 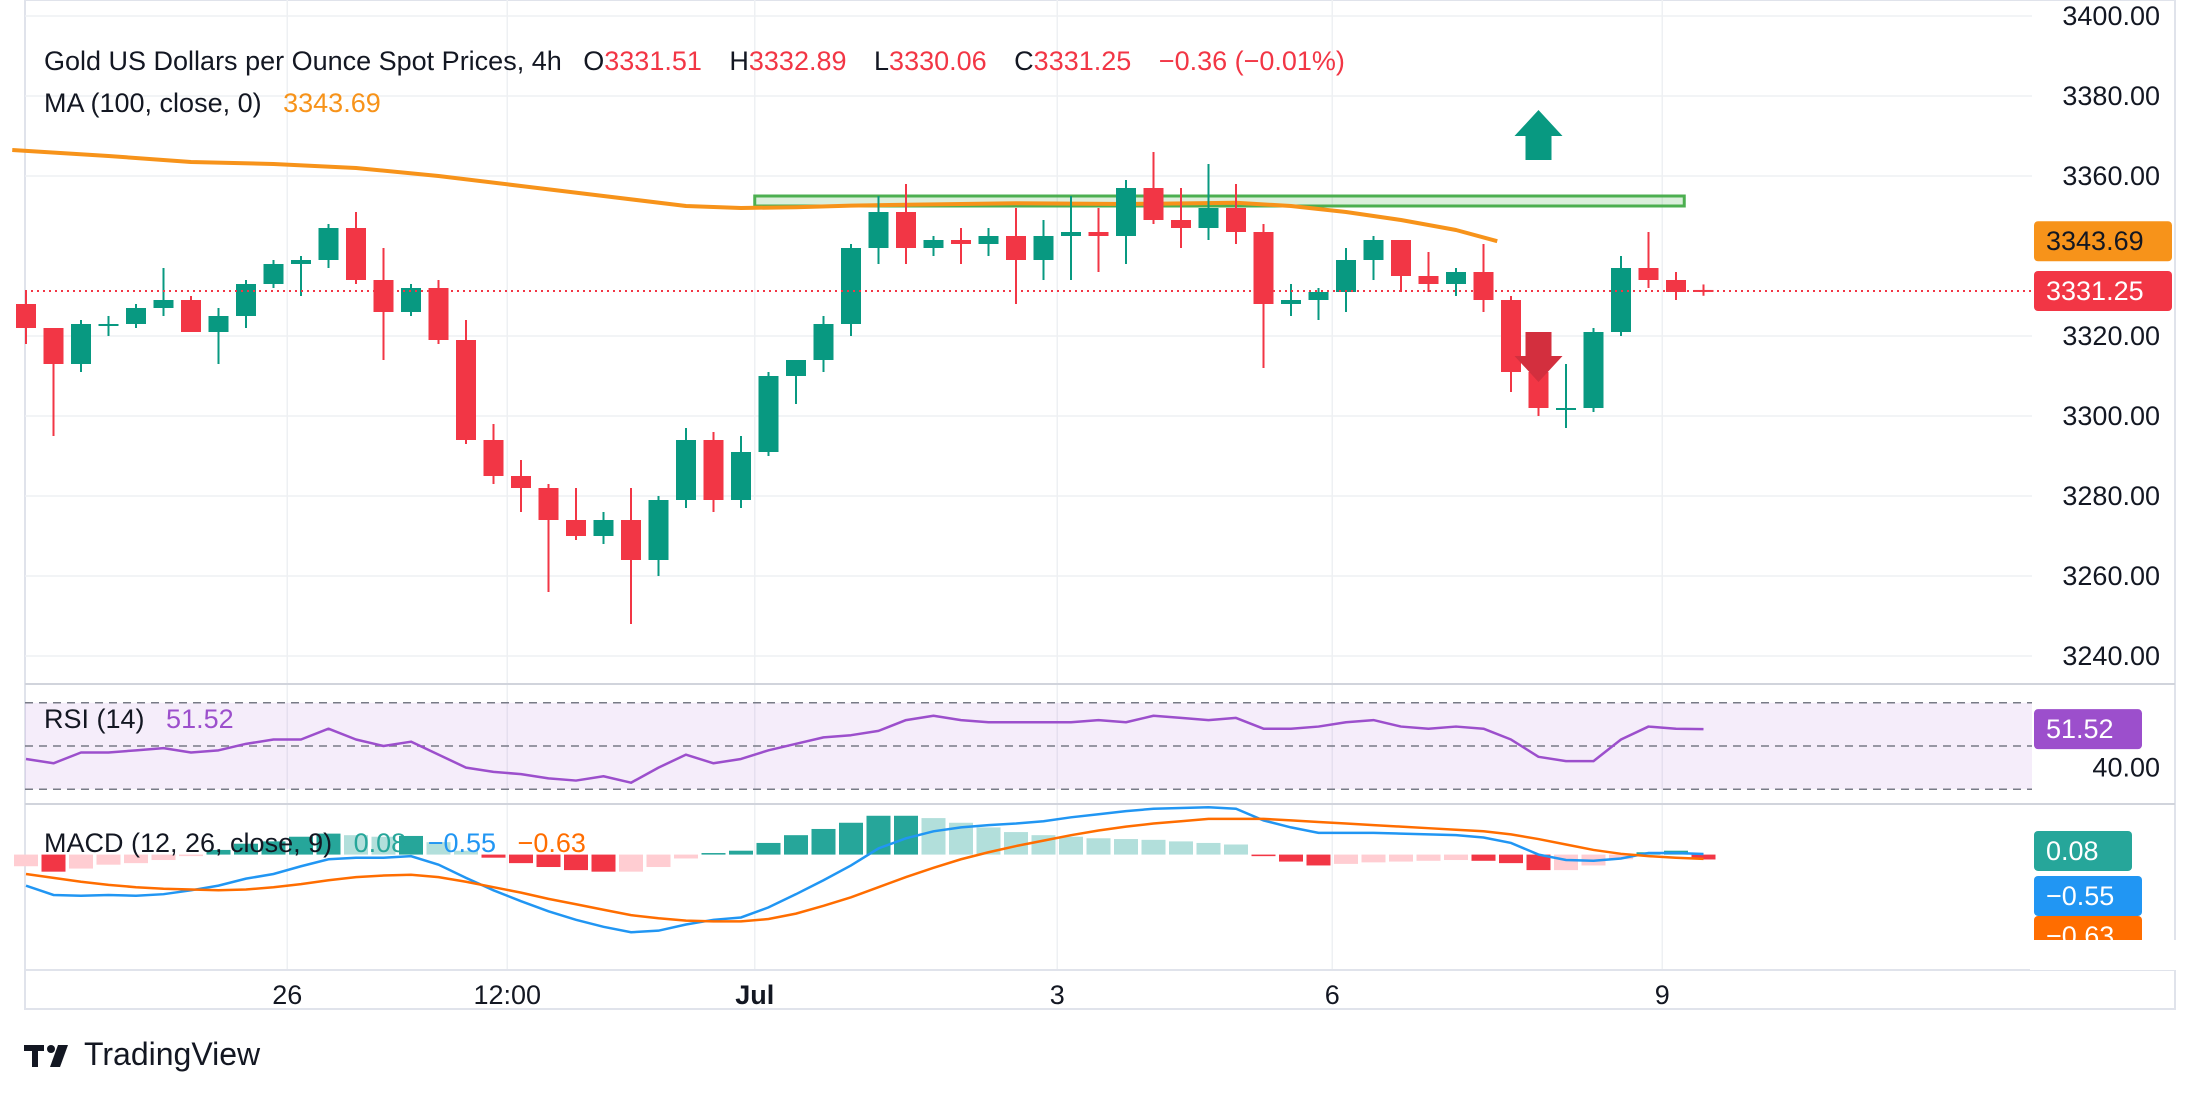 What do you see at coordinates (287, 995) in the screenshot?
I see `time-tick-label: 26` at bounding box center [287, 995].